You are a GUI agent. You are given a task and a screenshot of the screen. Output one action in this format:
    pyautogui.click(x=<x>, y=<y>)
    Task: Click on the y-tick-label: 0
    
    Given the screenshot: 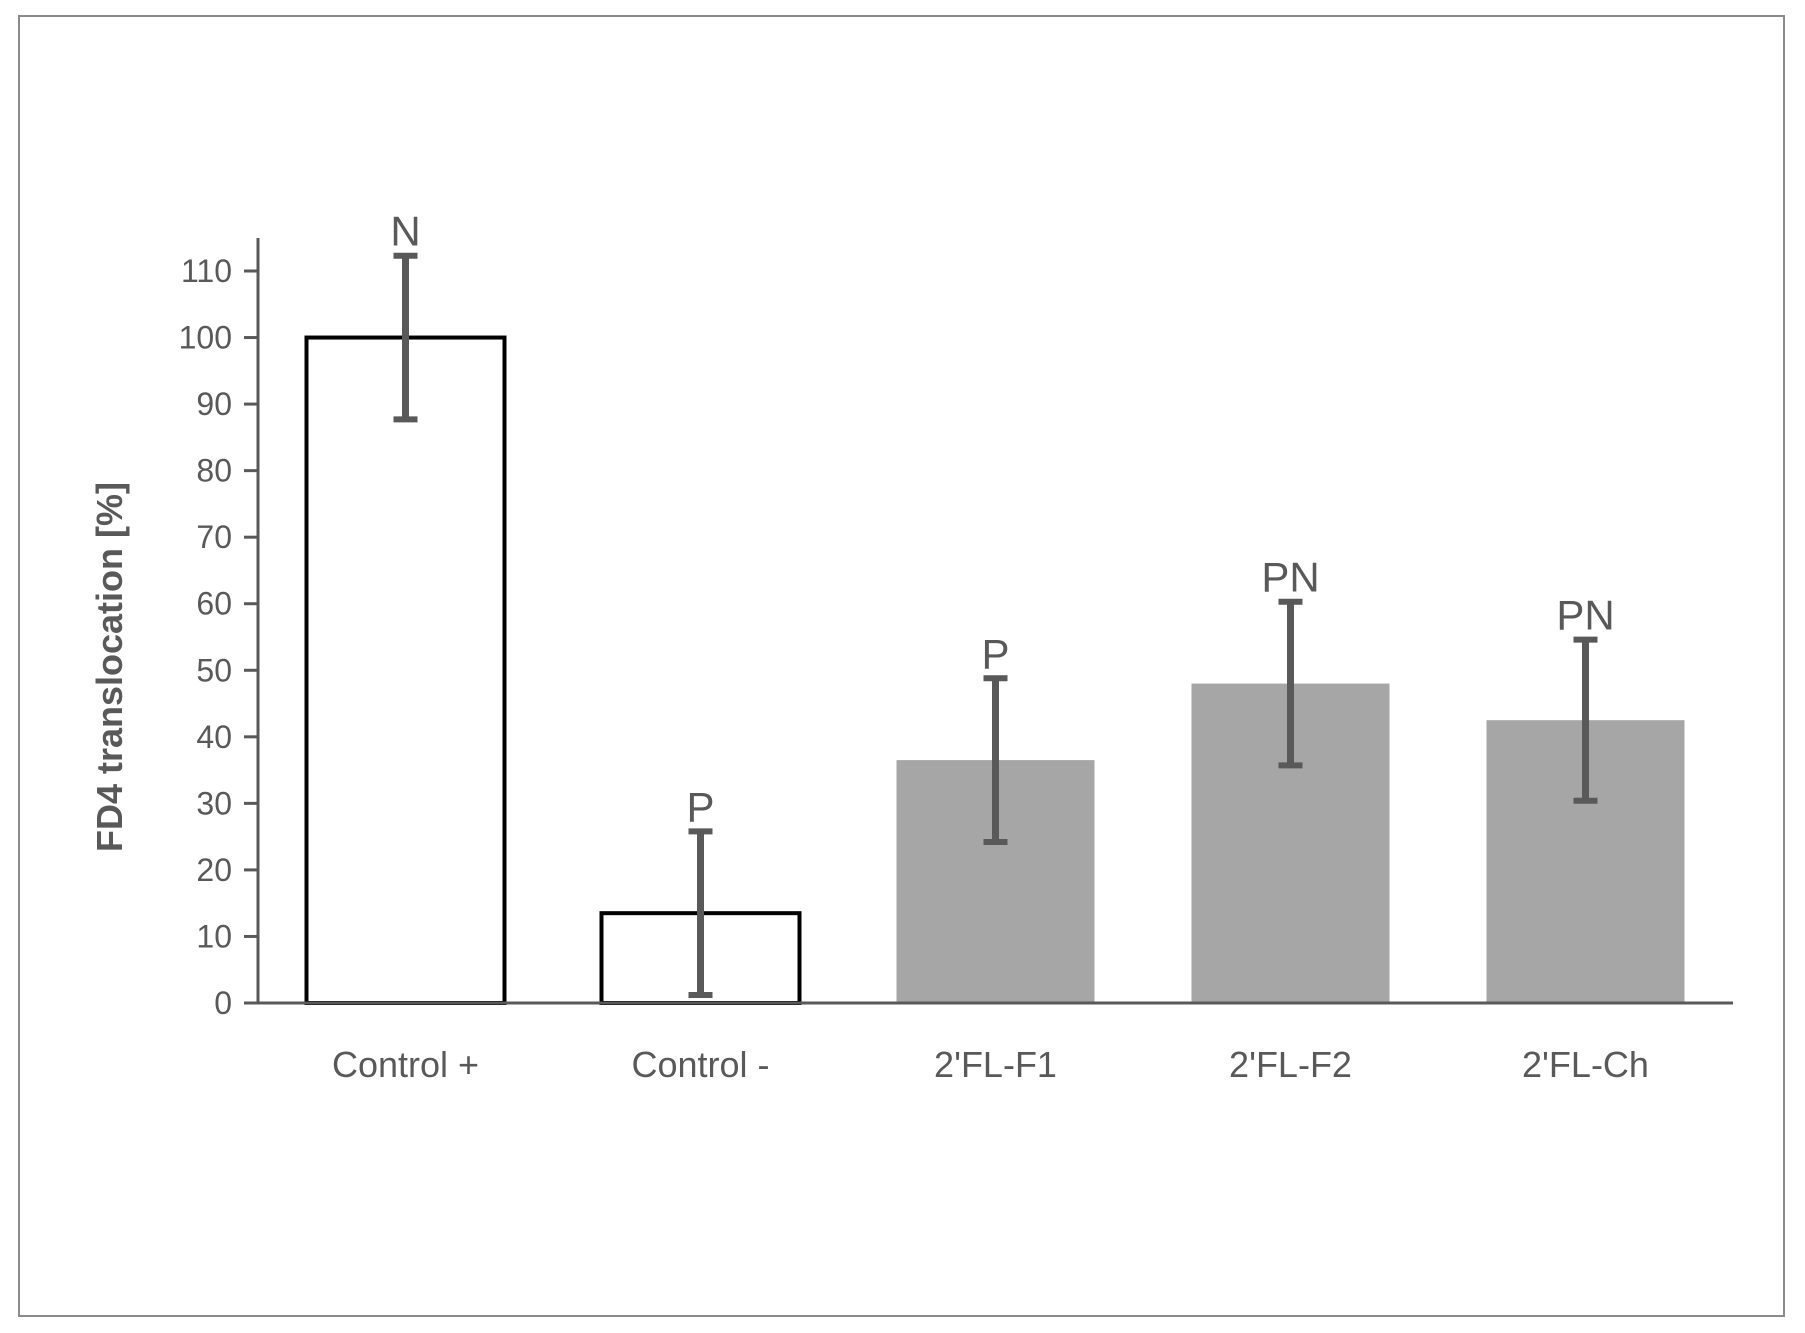 What is the action you would take?
    pyautogui.click(x=223, y=1003)
    